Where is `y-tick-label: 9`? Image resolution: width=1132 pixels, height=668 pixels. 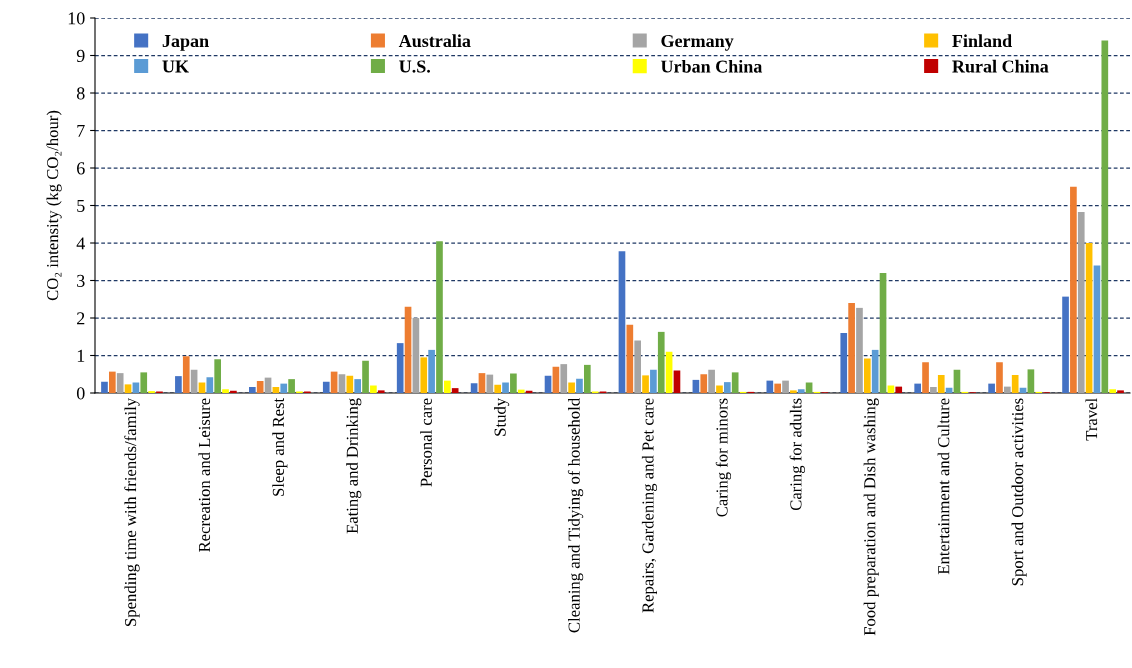
y-tick-label: 9 is located at coordinates (80, 55).